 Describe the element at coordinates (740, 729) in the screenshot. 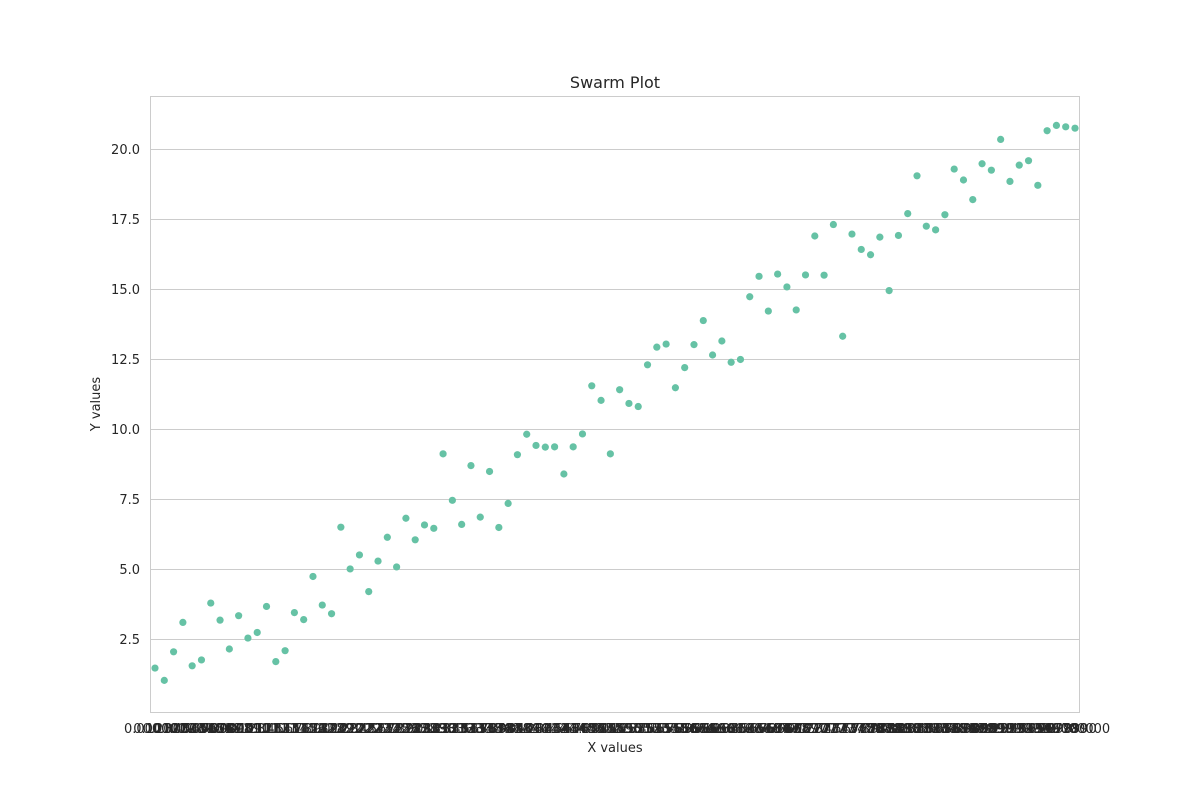

I see `x-tick-label: 6.363636` at that location.